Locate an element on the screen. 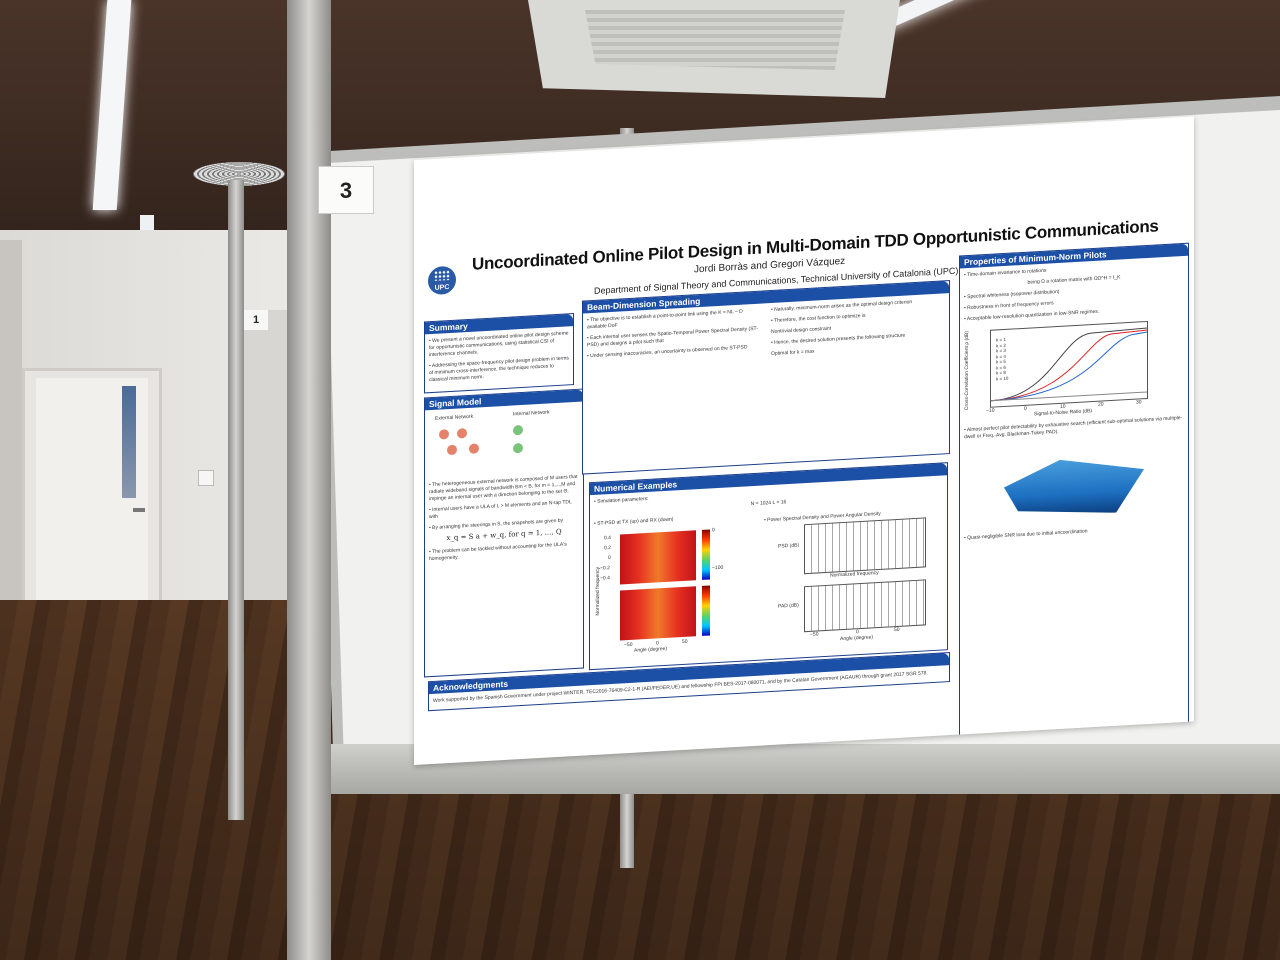 This screenshot has width=1280, height=960. corr-xtick: 20 is located at coordinates (1101, 404).